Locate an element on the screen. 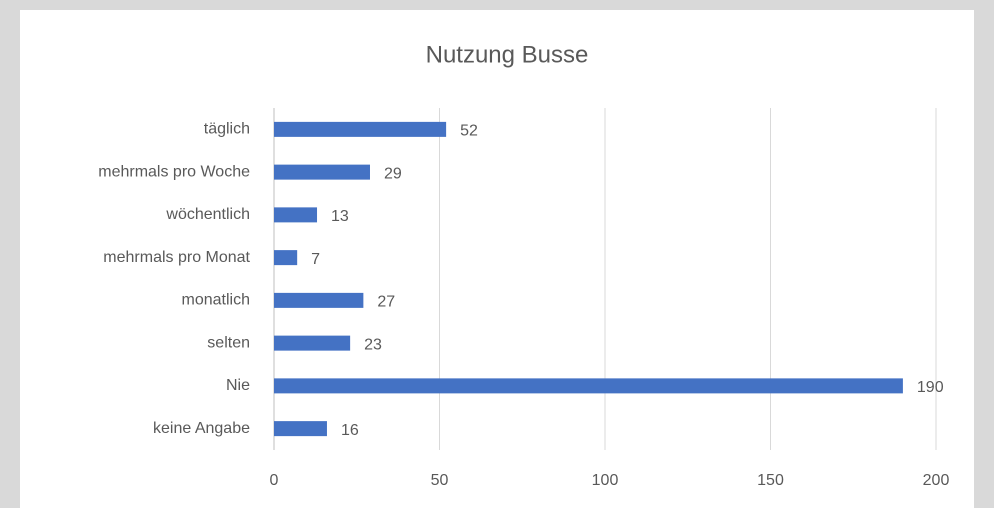 This screenshot has width=994, height=508. data-label: 27 is located at coordinates (386, 302).